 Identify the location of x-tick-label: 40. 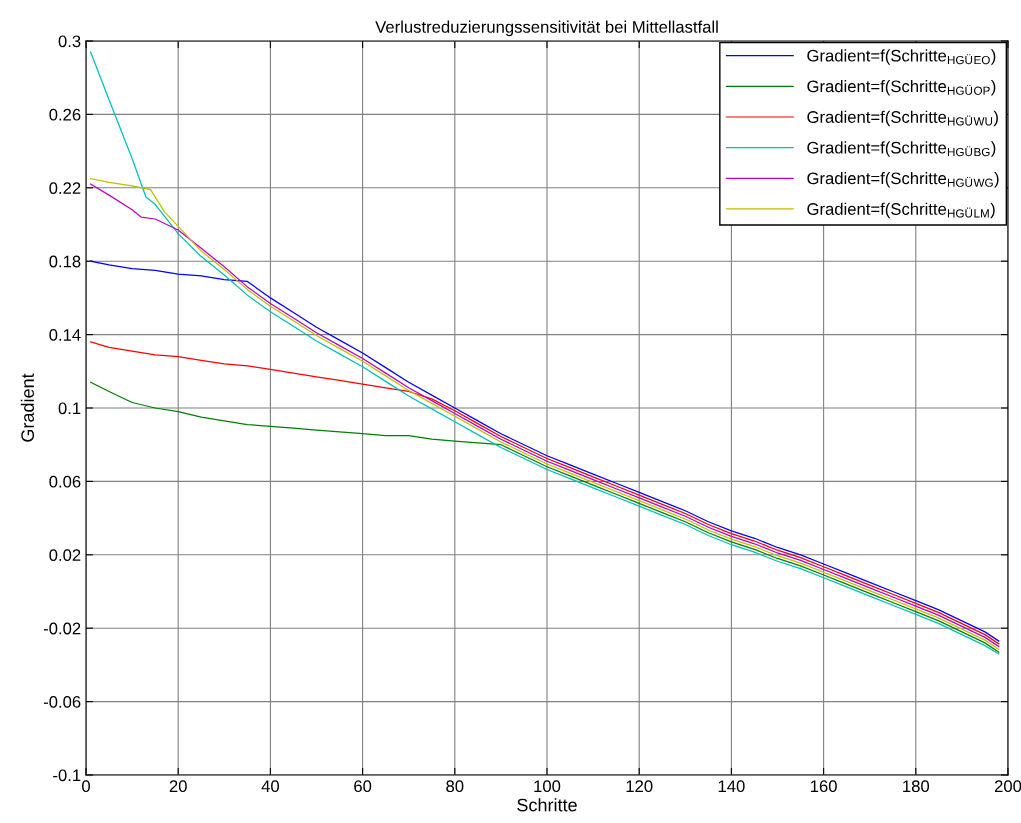
(270, 786).